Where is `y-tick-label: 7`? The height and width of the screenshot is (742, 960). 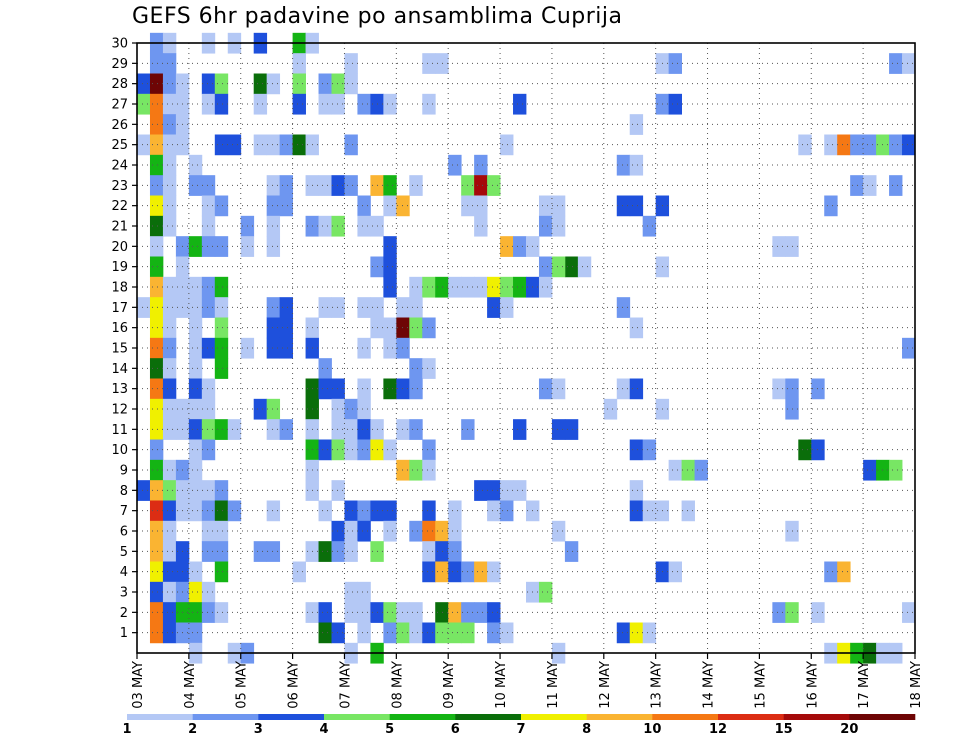 y-tick-label: 7 is located at coordinates (124, 511).